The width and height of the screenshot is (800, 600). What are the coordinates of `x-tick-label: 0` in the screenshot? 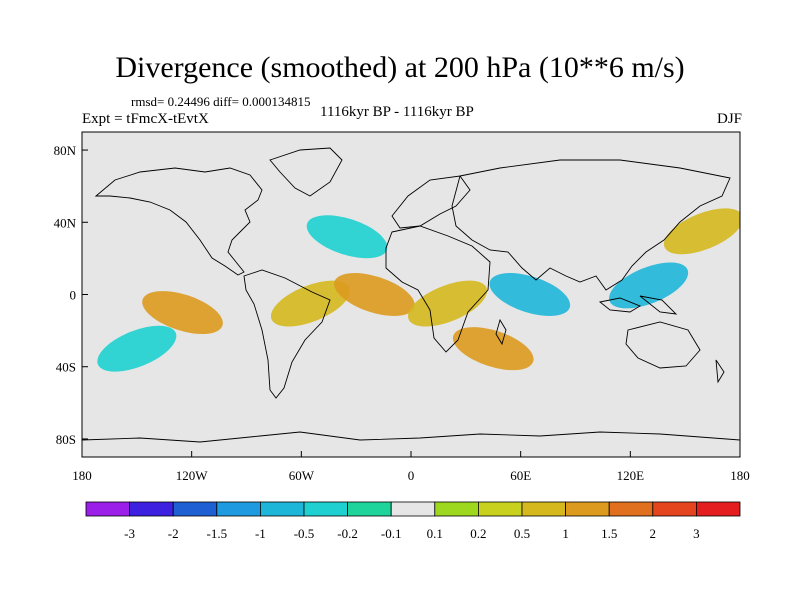 It's located at (411, 475).